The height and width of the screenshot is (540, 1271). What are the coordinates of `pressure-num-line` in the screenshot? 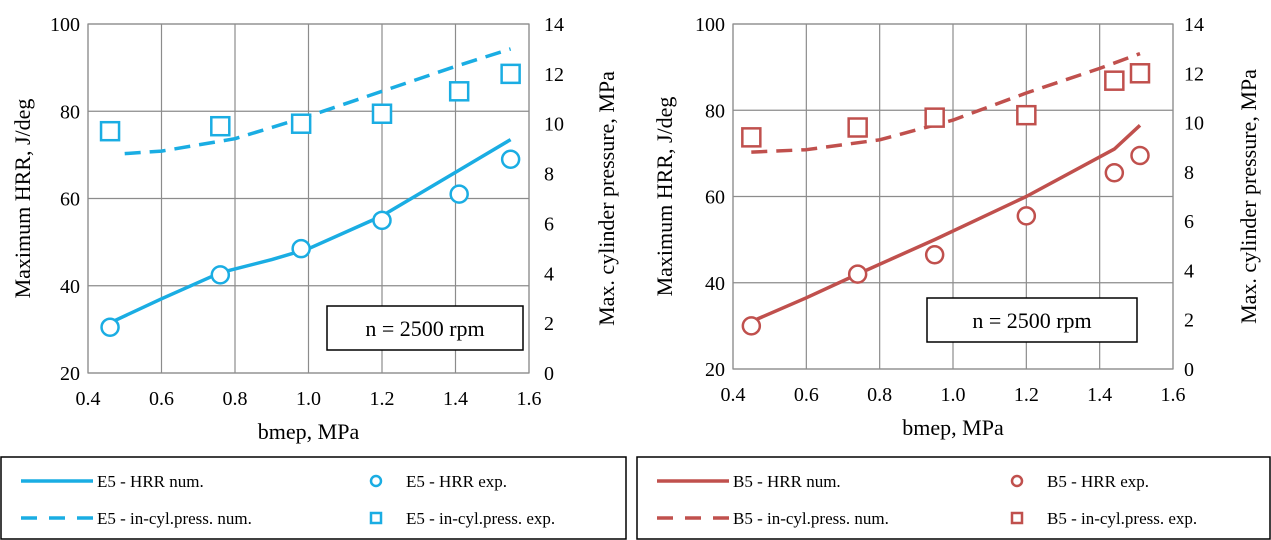 It's located at (946, 102).